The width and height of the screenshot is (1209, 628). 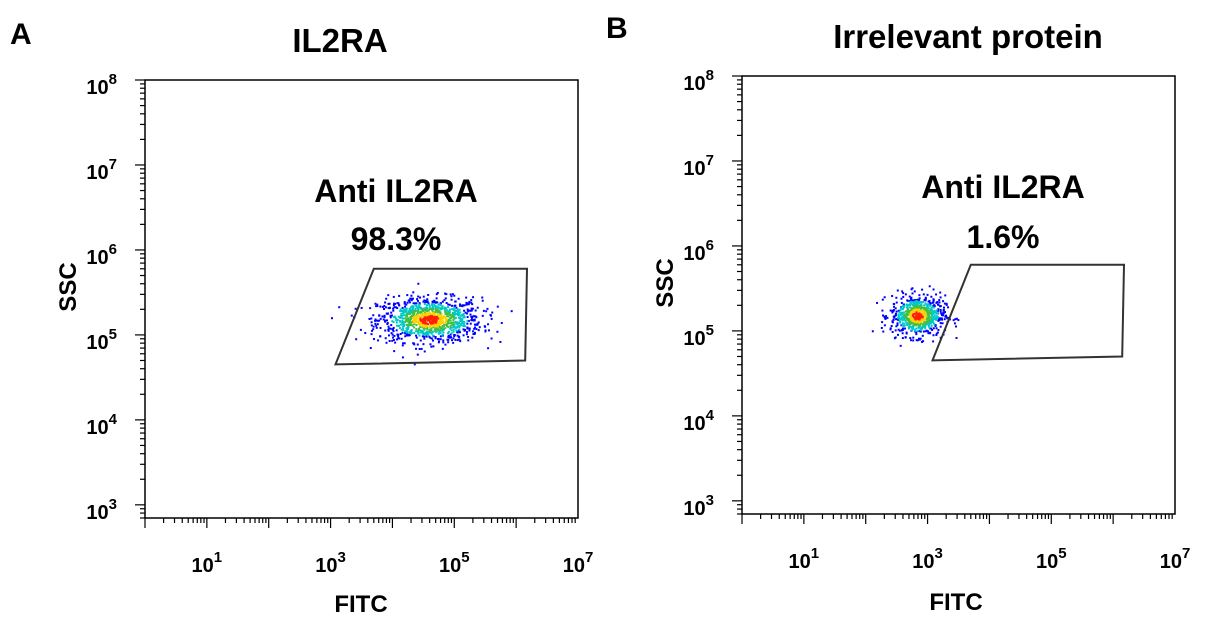 I want to click on y-tick-label: 10⁴, so click(x=698, y=421).